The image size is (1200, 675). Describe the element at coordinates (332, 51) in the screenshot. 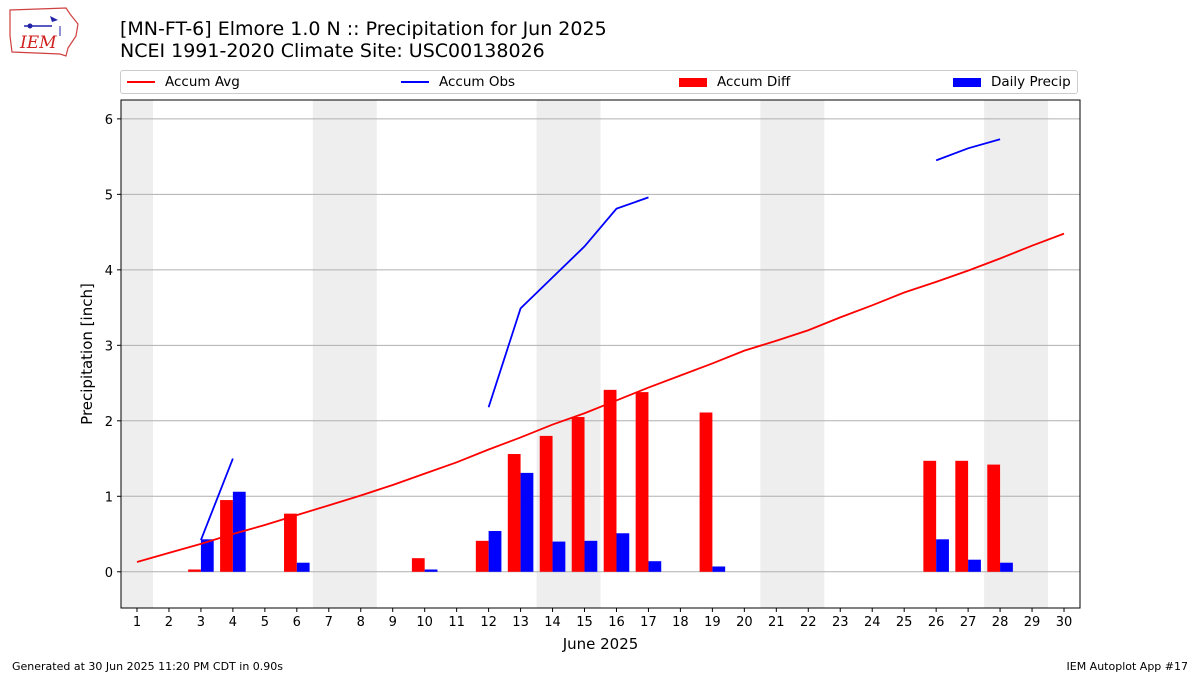

I see `chart-subtitle: NCEI 1991-2020 Climate Site: USC00138026` at that location.